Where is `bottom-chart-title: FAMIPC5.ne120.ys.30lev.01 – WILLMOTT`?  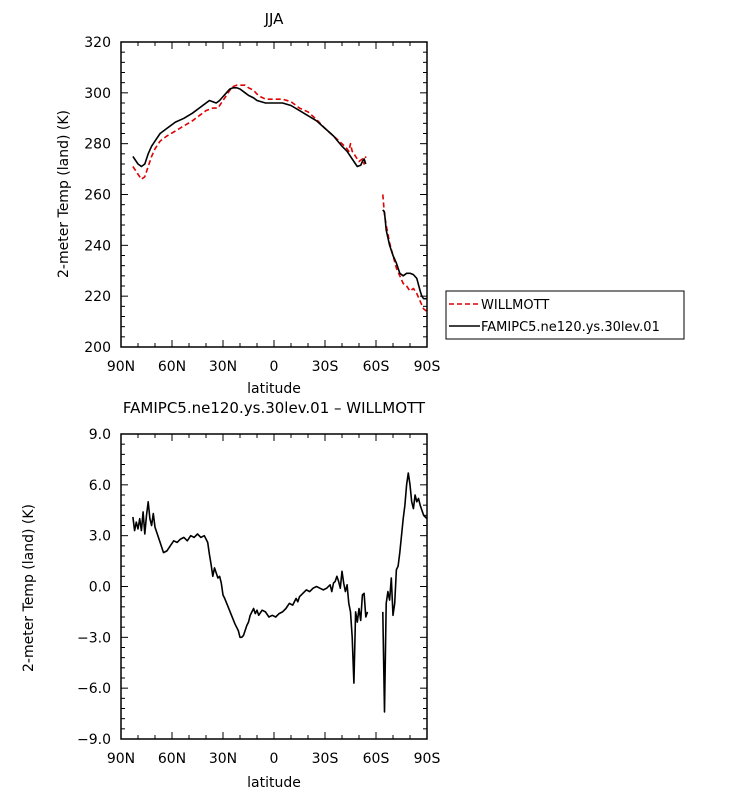 bottom-chart-title: FAMIPC5.ne120.ys.30lev.01 – WILLMOTT is located at coordinates (274, 408).